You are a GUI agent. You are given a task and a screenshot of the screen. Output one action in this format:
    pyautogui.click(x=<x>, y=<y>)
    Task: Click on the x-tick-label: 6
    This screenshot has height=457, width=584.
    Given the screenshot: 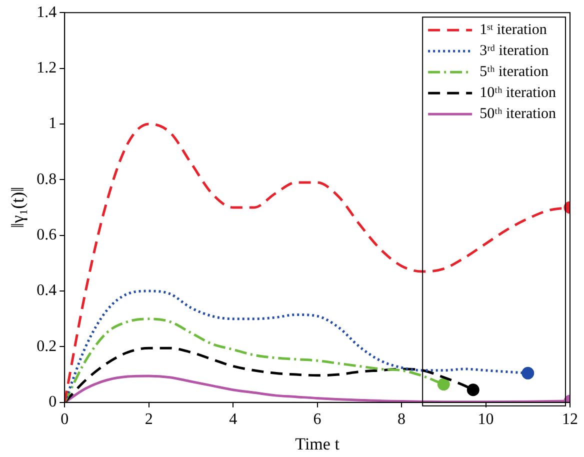 What is the action you would take?
    pyautogui.click(x=317, y=419)
    